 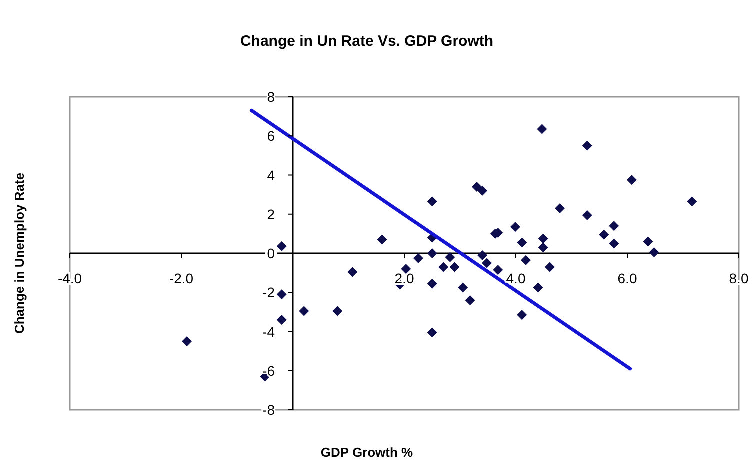 I want to click on chart-title: Change in Un Rate Vs. GDP Growth, so click(x=367, y=41).